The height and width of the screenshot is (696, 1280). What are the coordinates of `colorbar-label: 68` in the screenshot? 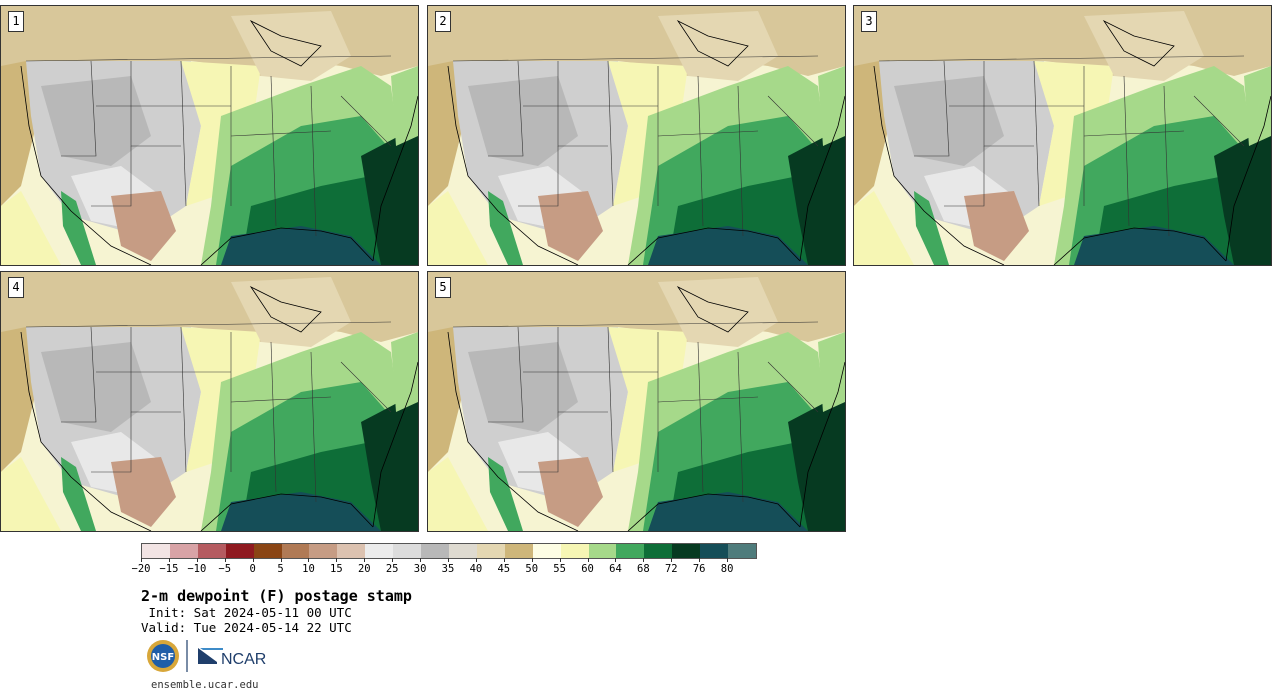 It's located at (643, 569).